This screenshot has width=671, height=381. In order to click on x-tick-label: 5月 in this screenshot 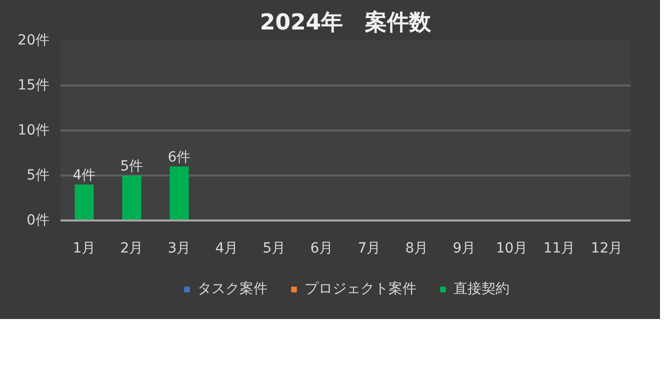, I will do `click(274, 248)`.